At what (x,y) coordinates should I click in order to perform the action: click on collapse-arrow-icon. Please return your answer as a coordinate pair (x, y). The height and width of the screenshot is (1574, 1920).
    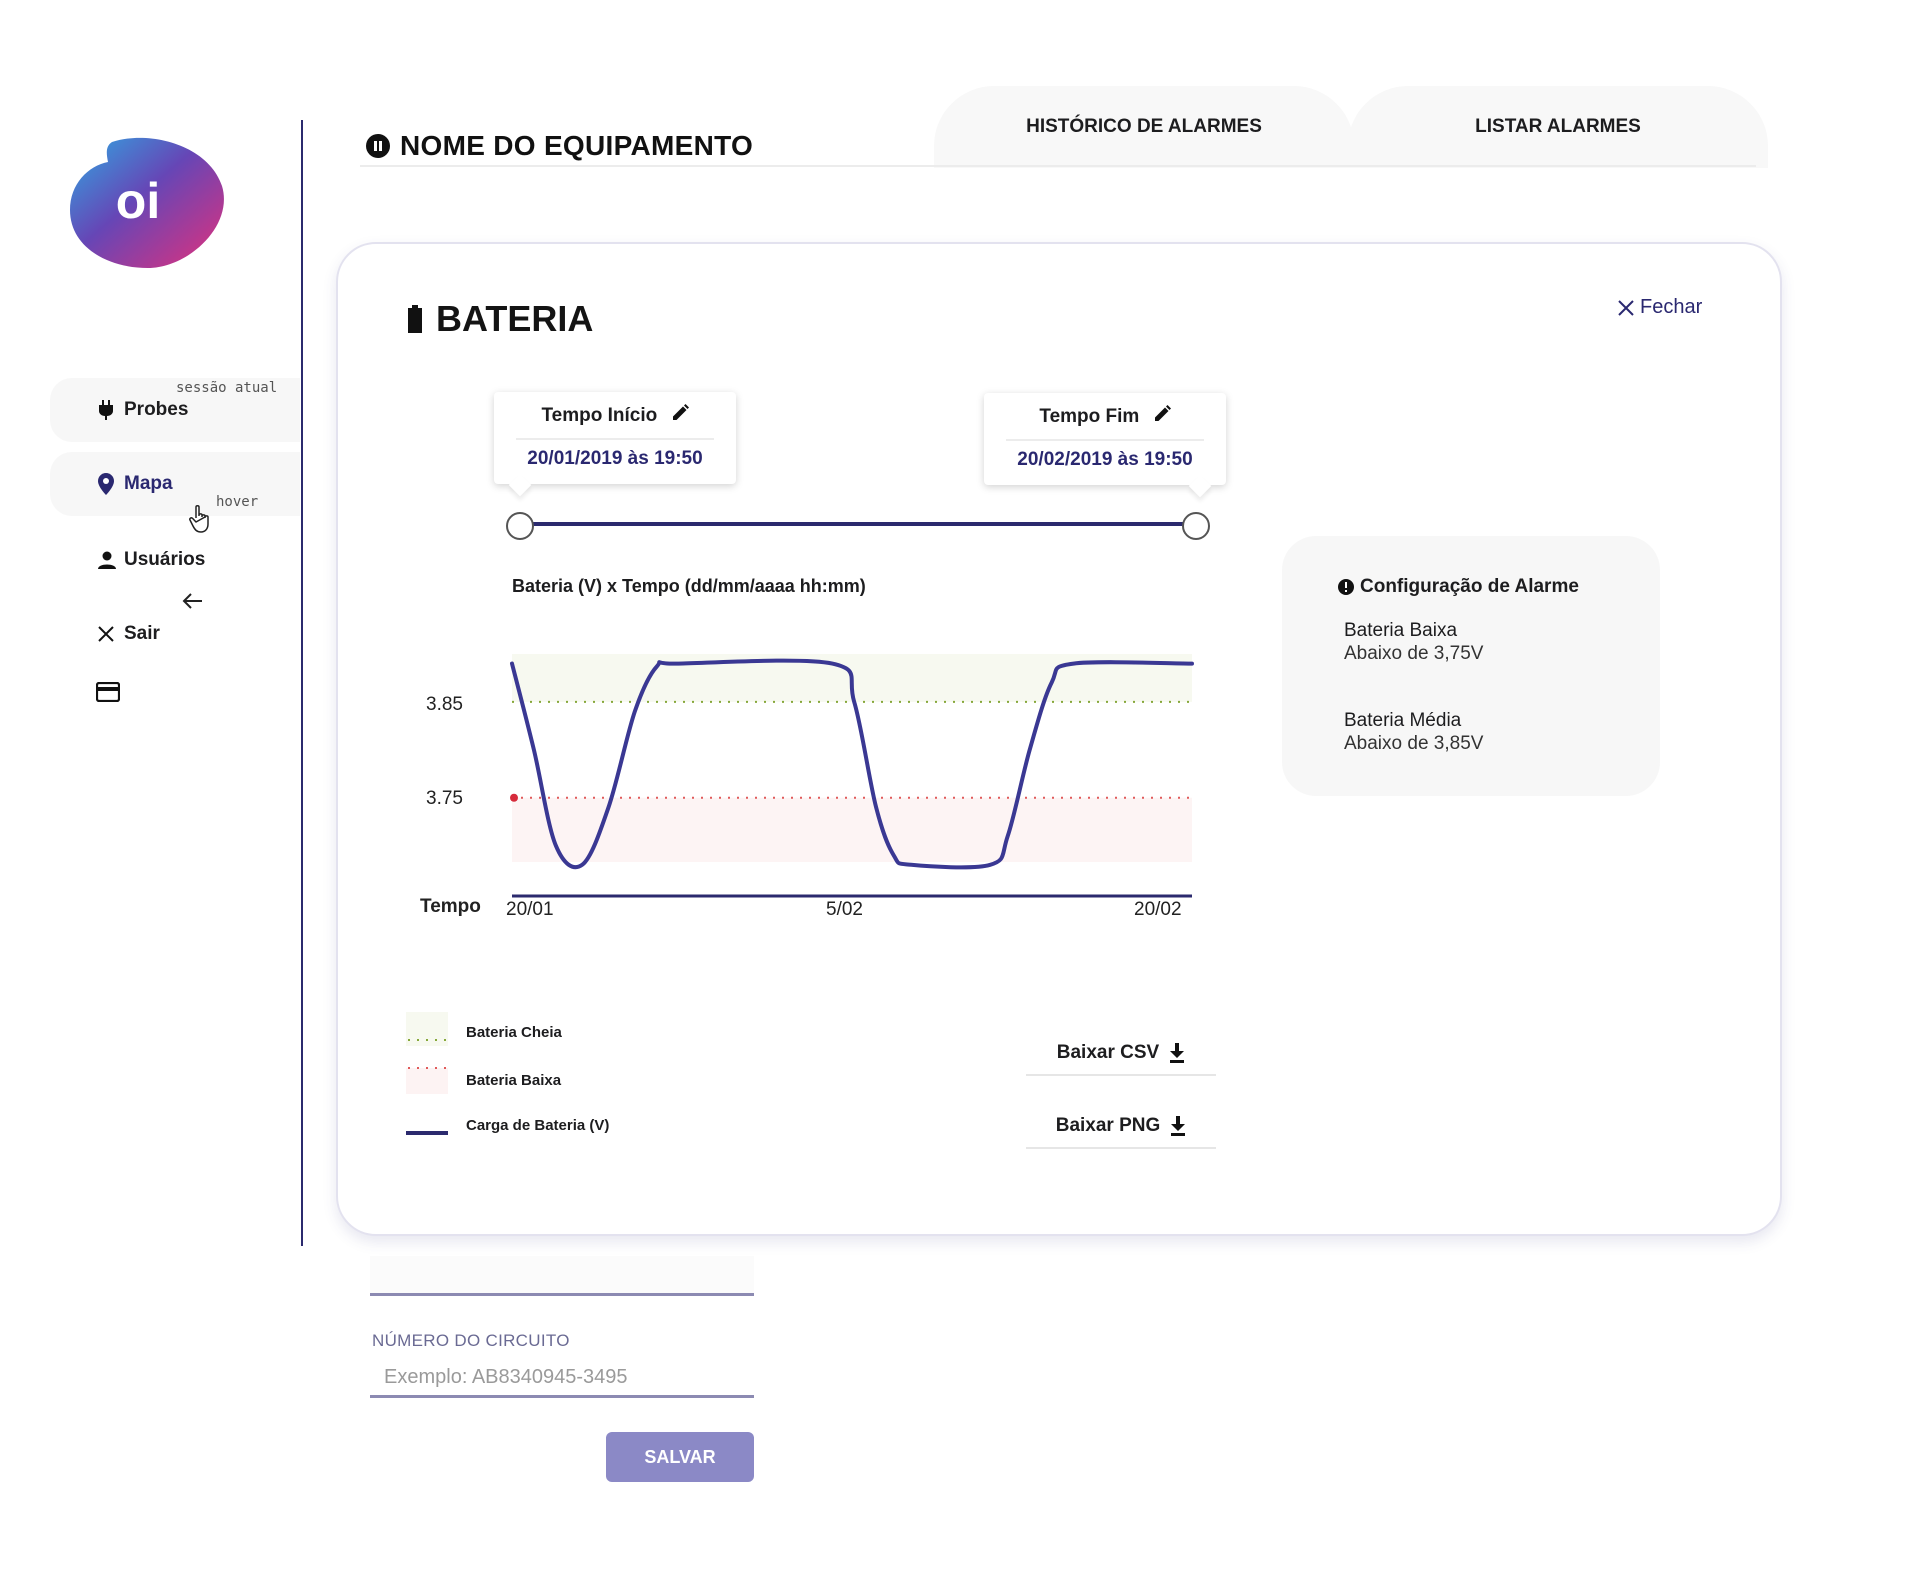
    Looking at the image, I should click on (193, 603).